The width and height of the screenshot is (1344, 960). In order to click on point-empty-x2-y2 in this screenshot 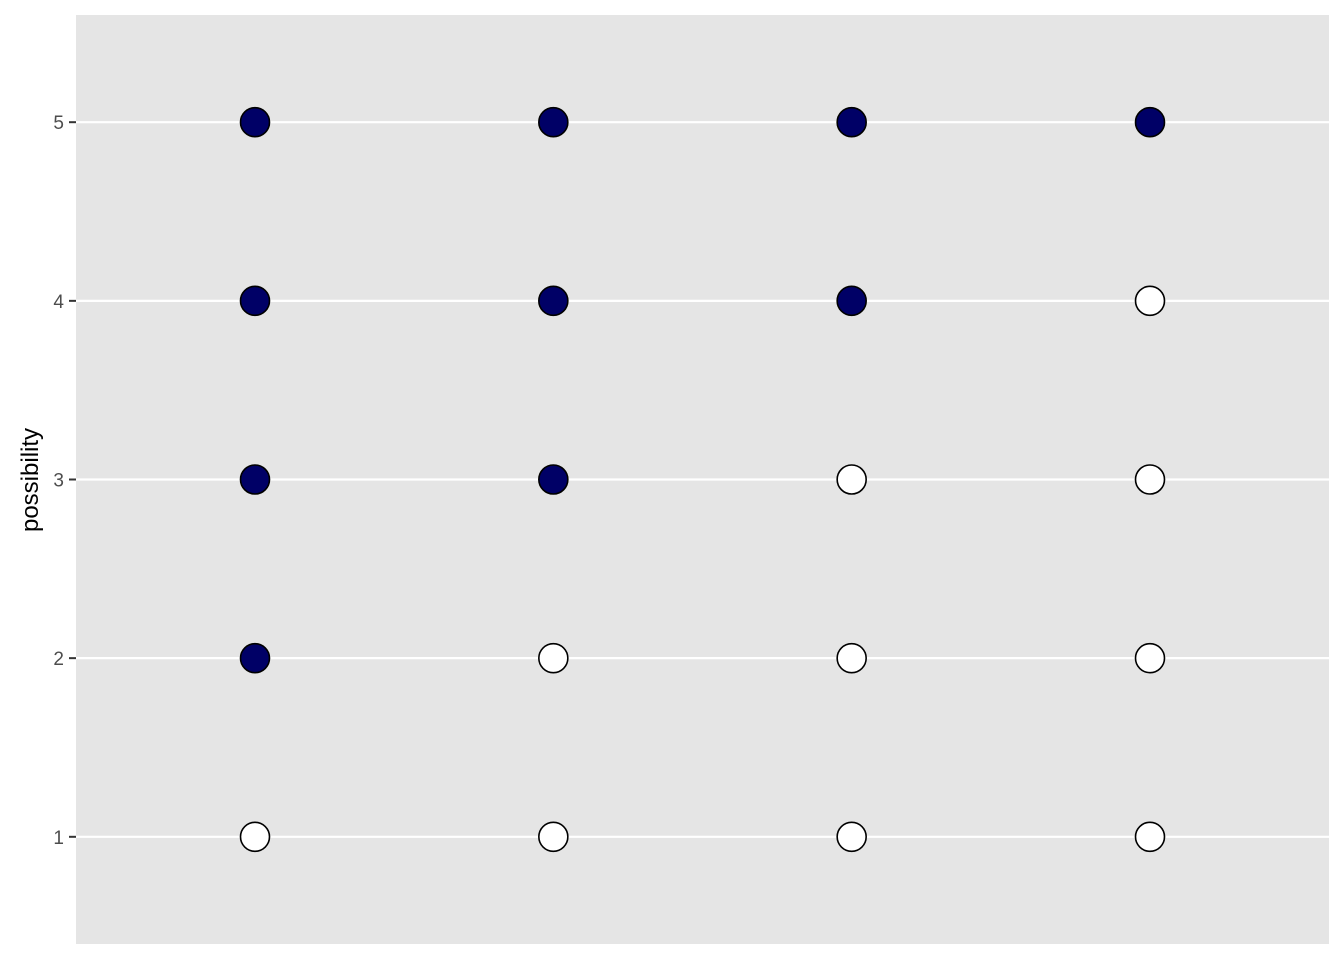, I will do `click(553, 658)`.